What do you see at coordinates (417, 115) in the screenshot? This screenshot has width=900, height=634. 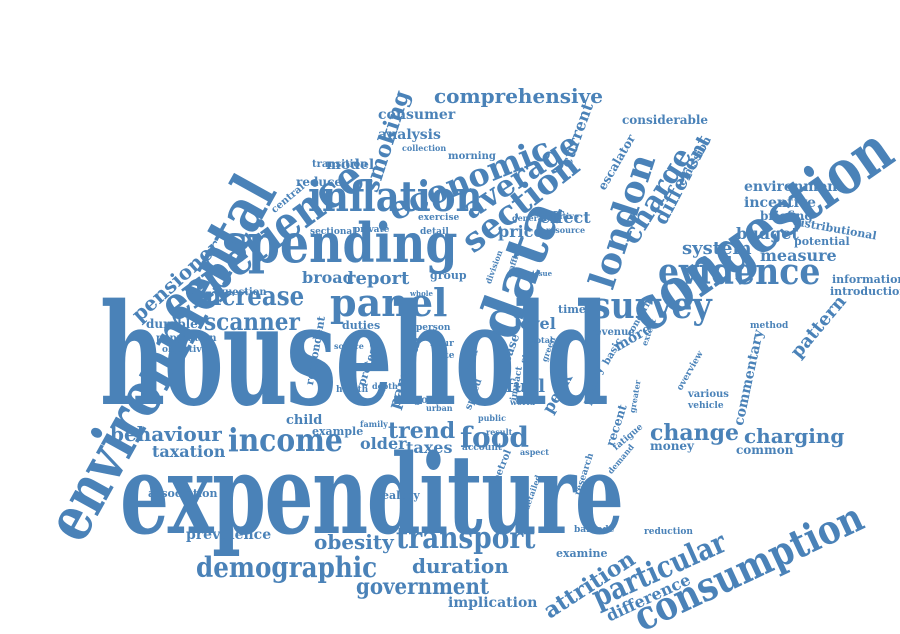 I see `cloud-word: consumer` at bounding box center [417, 115].